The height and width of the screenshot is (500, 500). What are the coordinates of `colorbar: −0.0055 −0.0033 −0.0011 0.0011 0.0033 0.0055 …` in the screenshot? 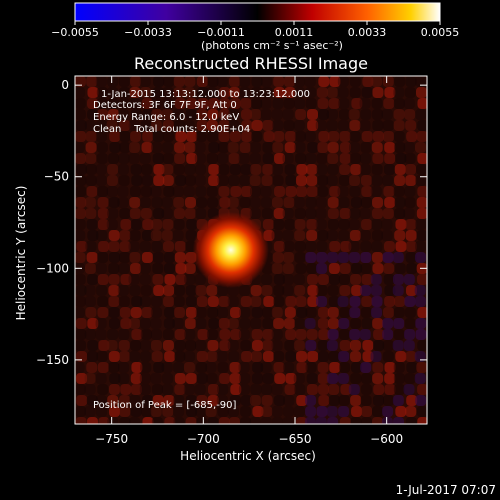 It's located at (255, 27).